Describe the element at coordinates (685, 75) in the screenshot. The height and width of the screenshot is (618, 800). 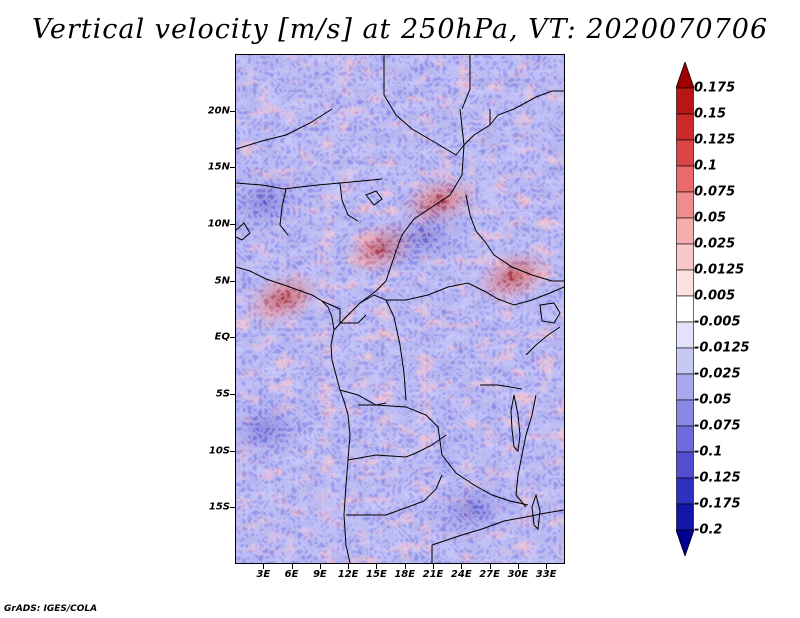
I see `colorbar-top-arrow` at that location.